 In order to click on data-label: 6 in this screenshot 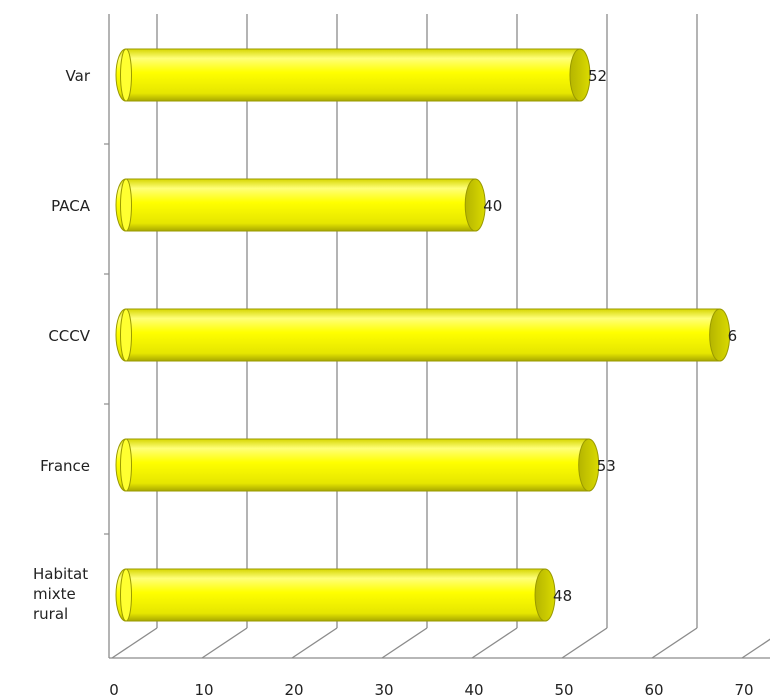, I will do `click(733, 336)`.